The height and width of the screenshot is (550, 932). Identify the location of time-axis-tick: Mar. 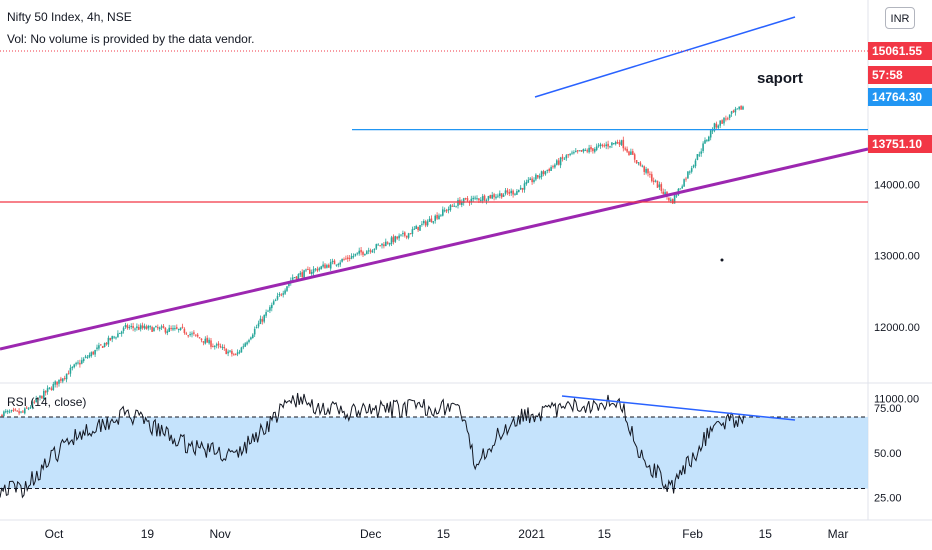
(838, 534).